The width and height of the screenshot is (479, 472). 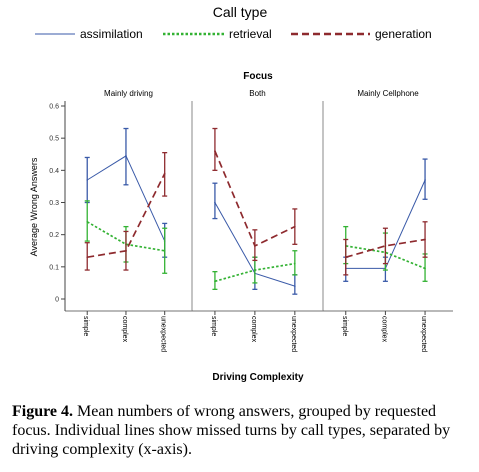 I want to click on y-axis: 0 0.1 0.2 0.3 0.4 0.5 0.6, so click(x=57, y=206).